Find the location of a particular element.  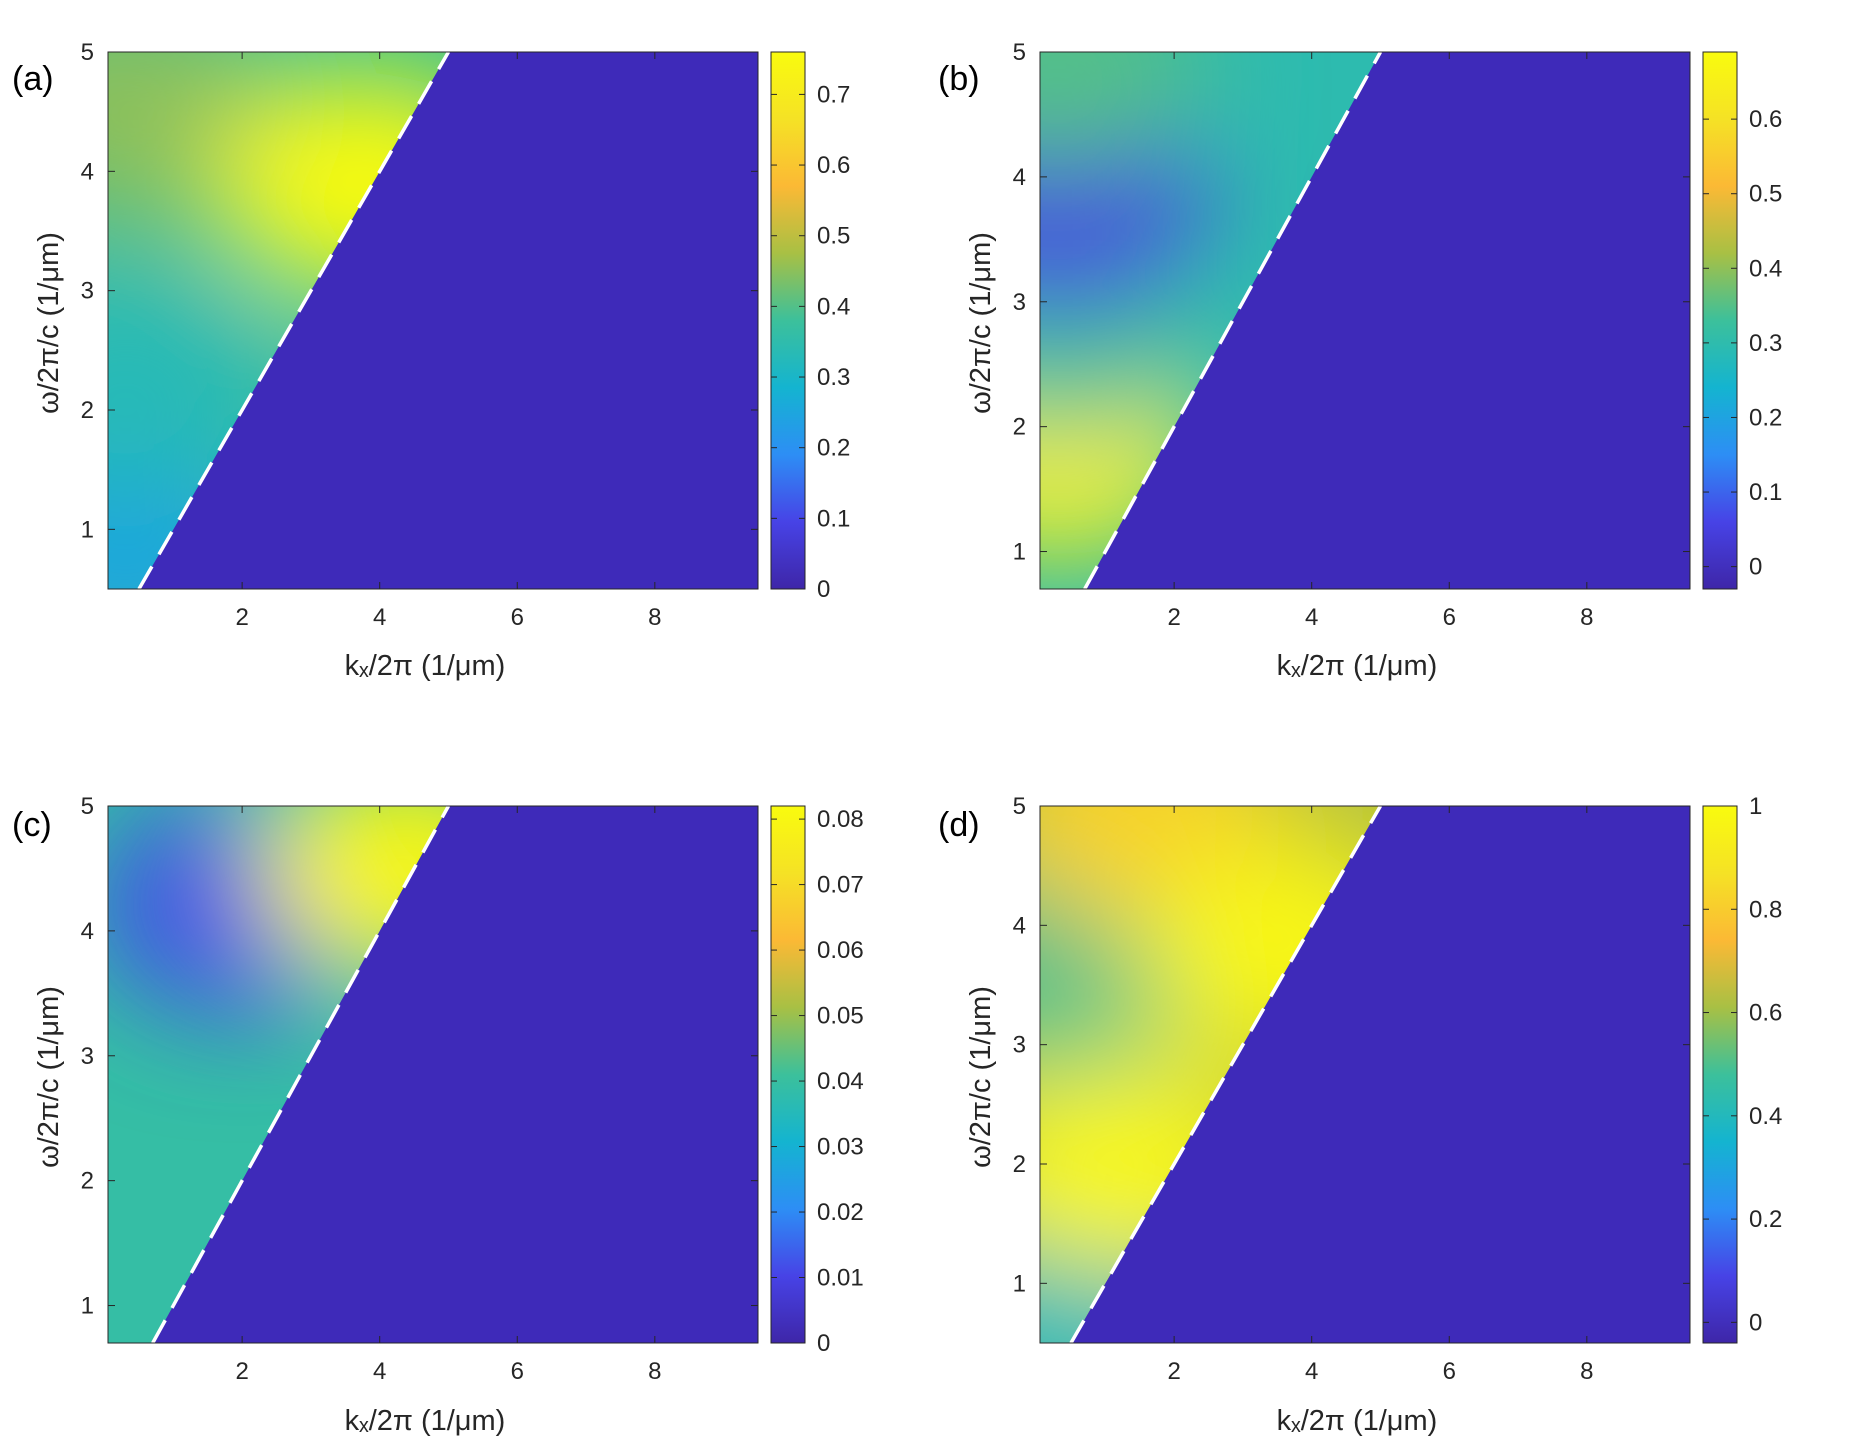

colorbar-tick-label: 0.7 is located at coordinates (833, 94).